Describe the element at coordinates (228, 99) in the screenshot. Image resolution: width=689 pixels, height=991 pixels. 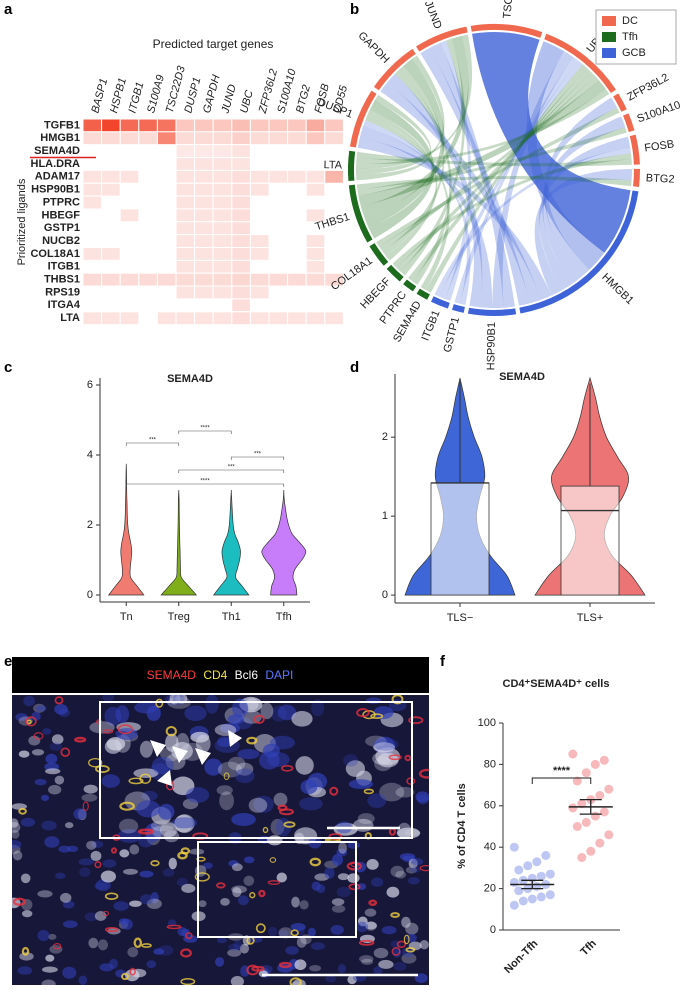
I see `column-label: JUND` at that location.